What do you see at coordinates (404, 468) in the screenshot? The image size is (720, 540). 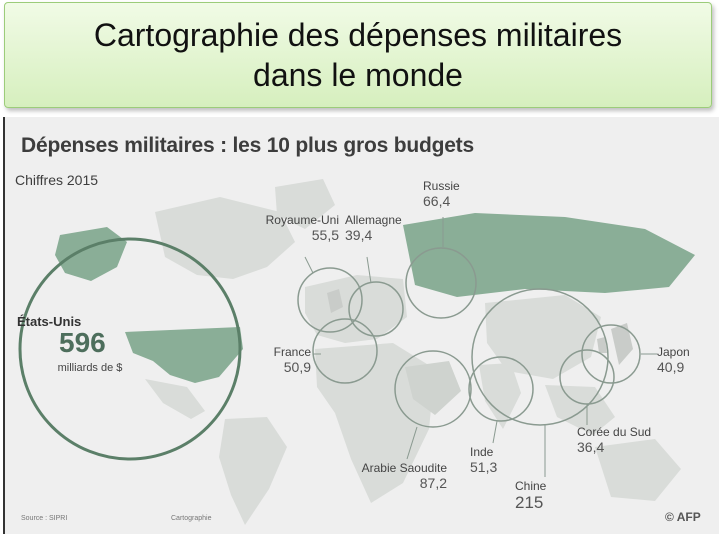 I see `label-saudi-name: Arabie Saoudite` at bounding box center [404, 468].